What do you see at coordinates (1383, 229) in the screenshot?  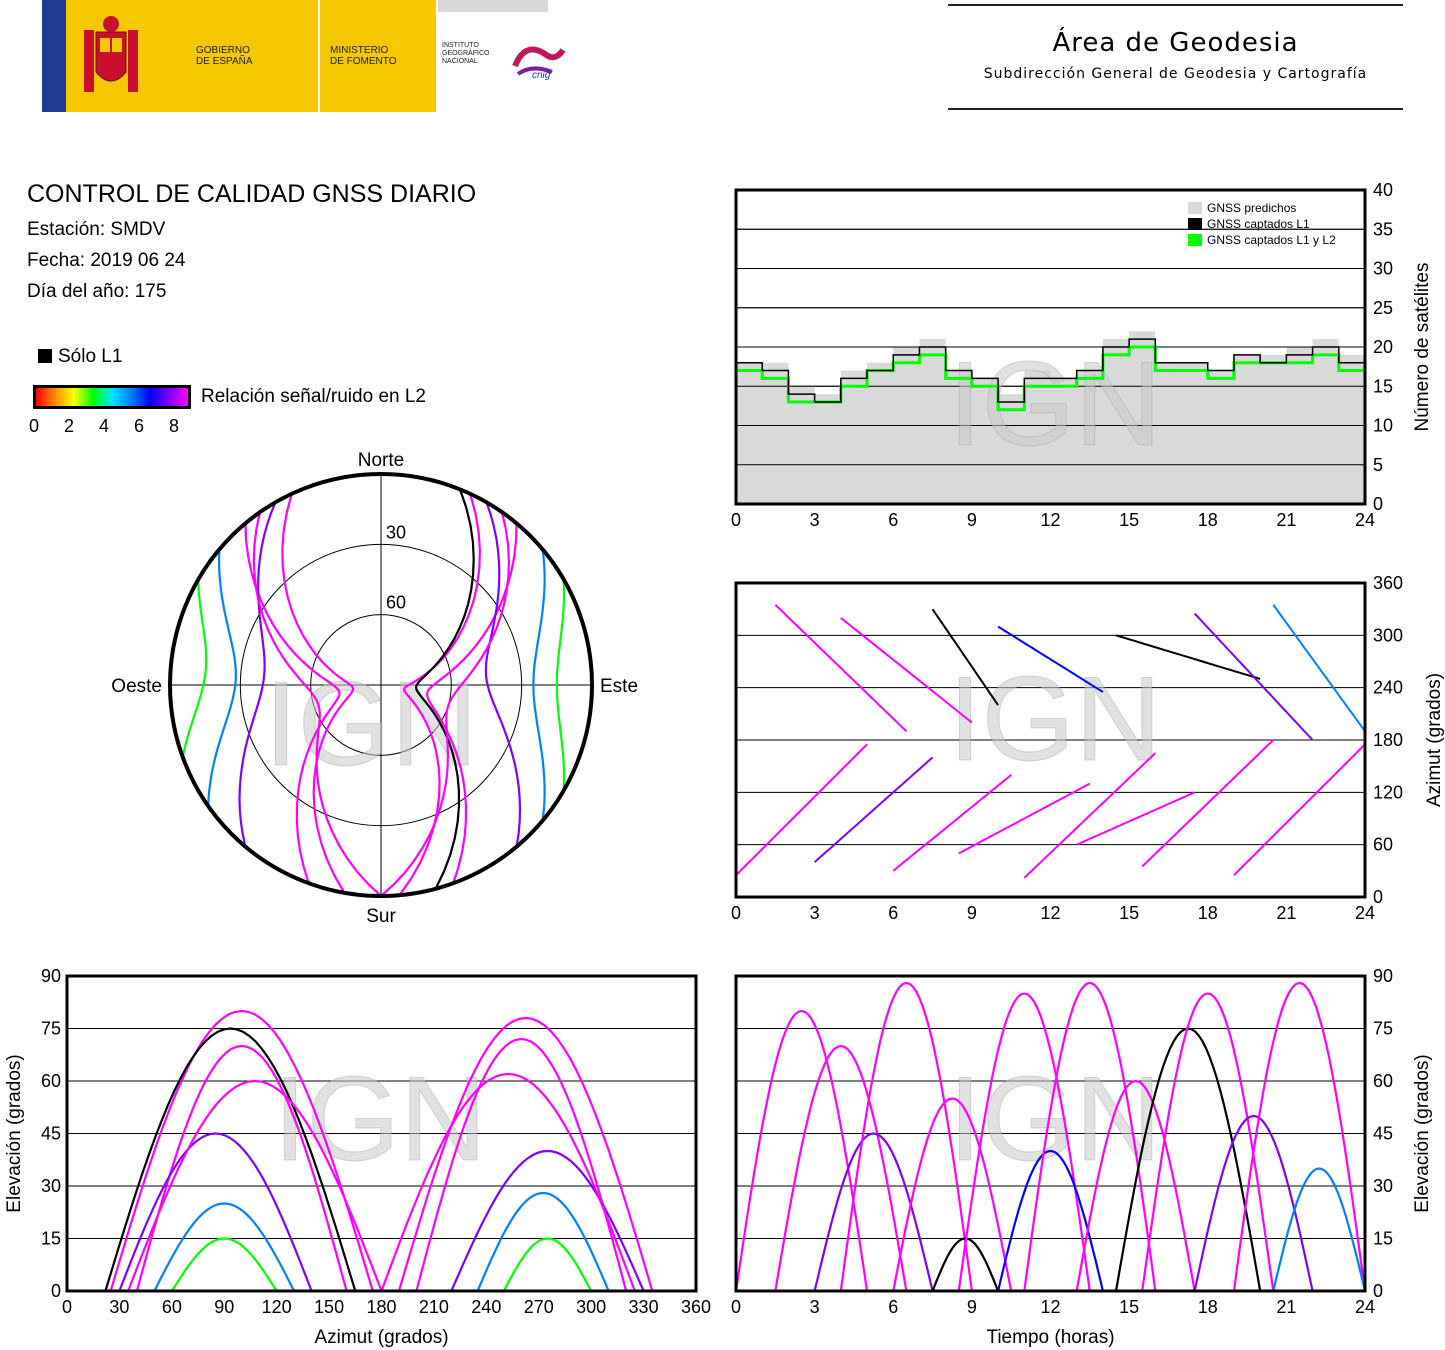 I see `y-tick-label: 35` at bounding box center [1383, 229].